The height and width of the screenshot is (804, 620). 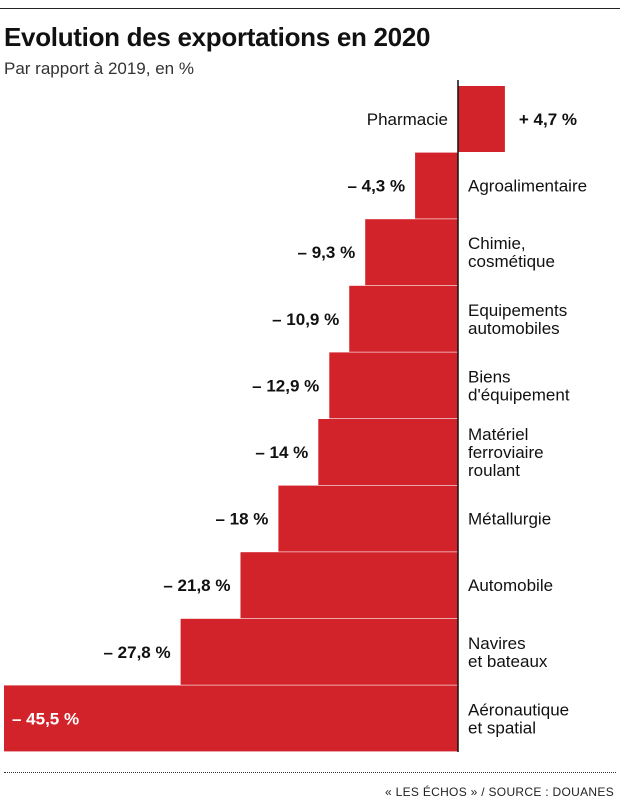 What do you see at coordinates (517, 310) in the screenshot?
I see `category-line: Equipements` at bounding box center [517, 310].